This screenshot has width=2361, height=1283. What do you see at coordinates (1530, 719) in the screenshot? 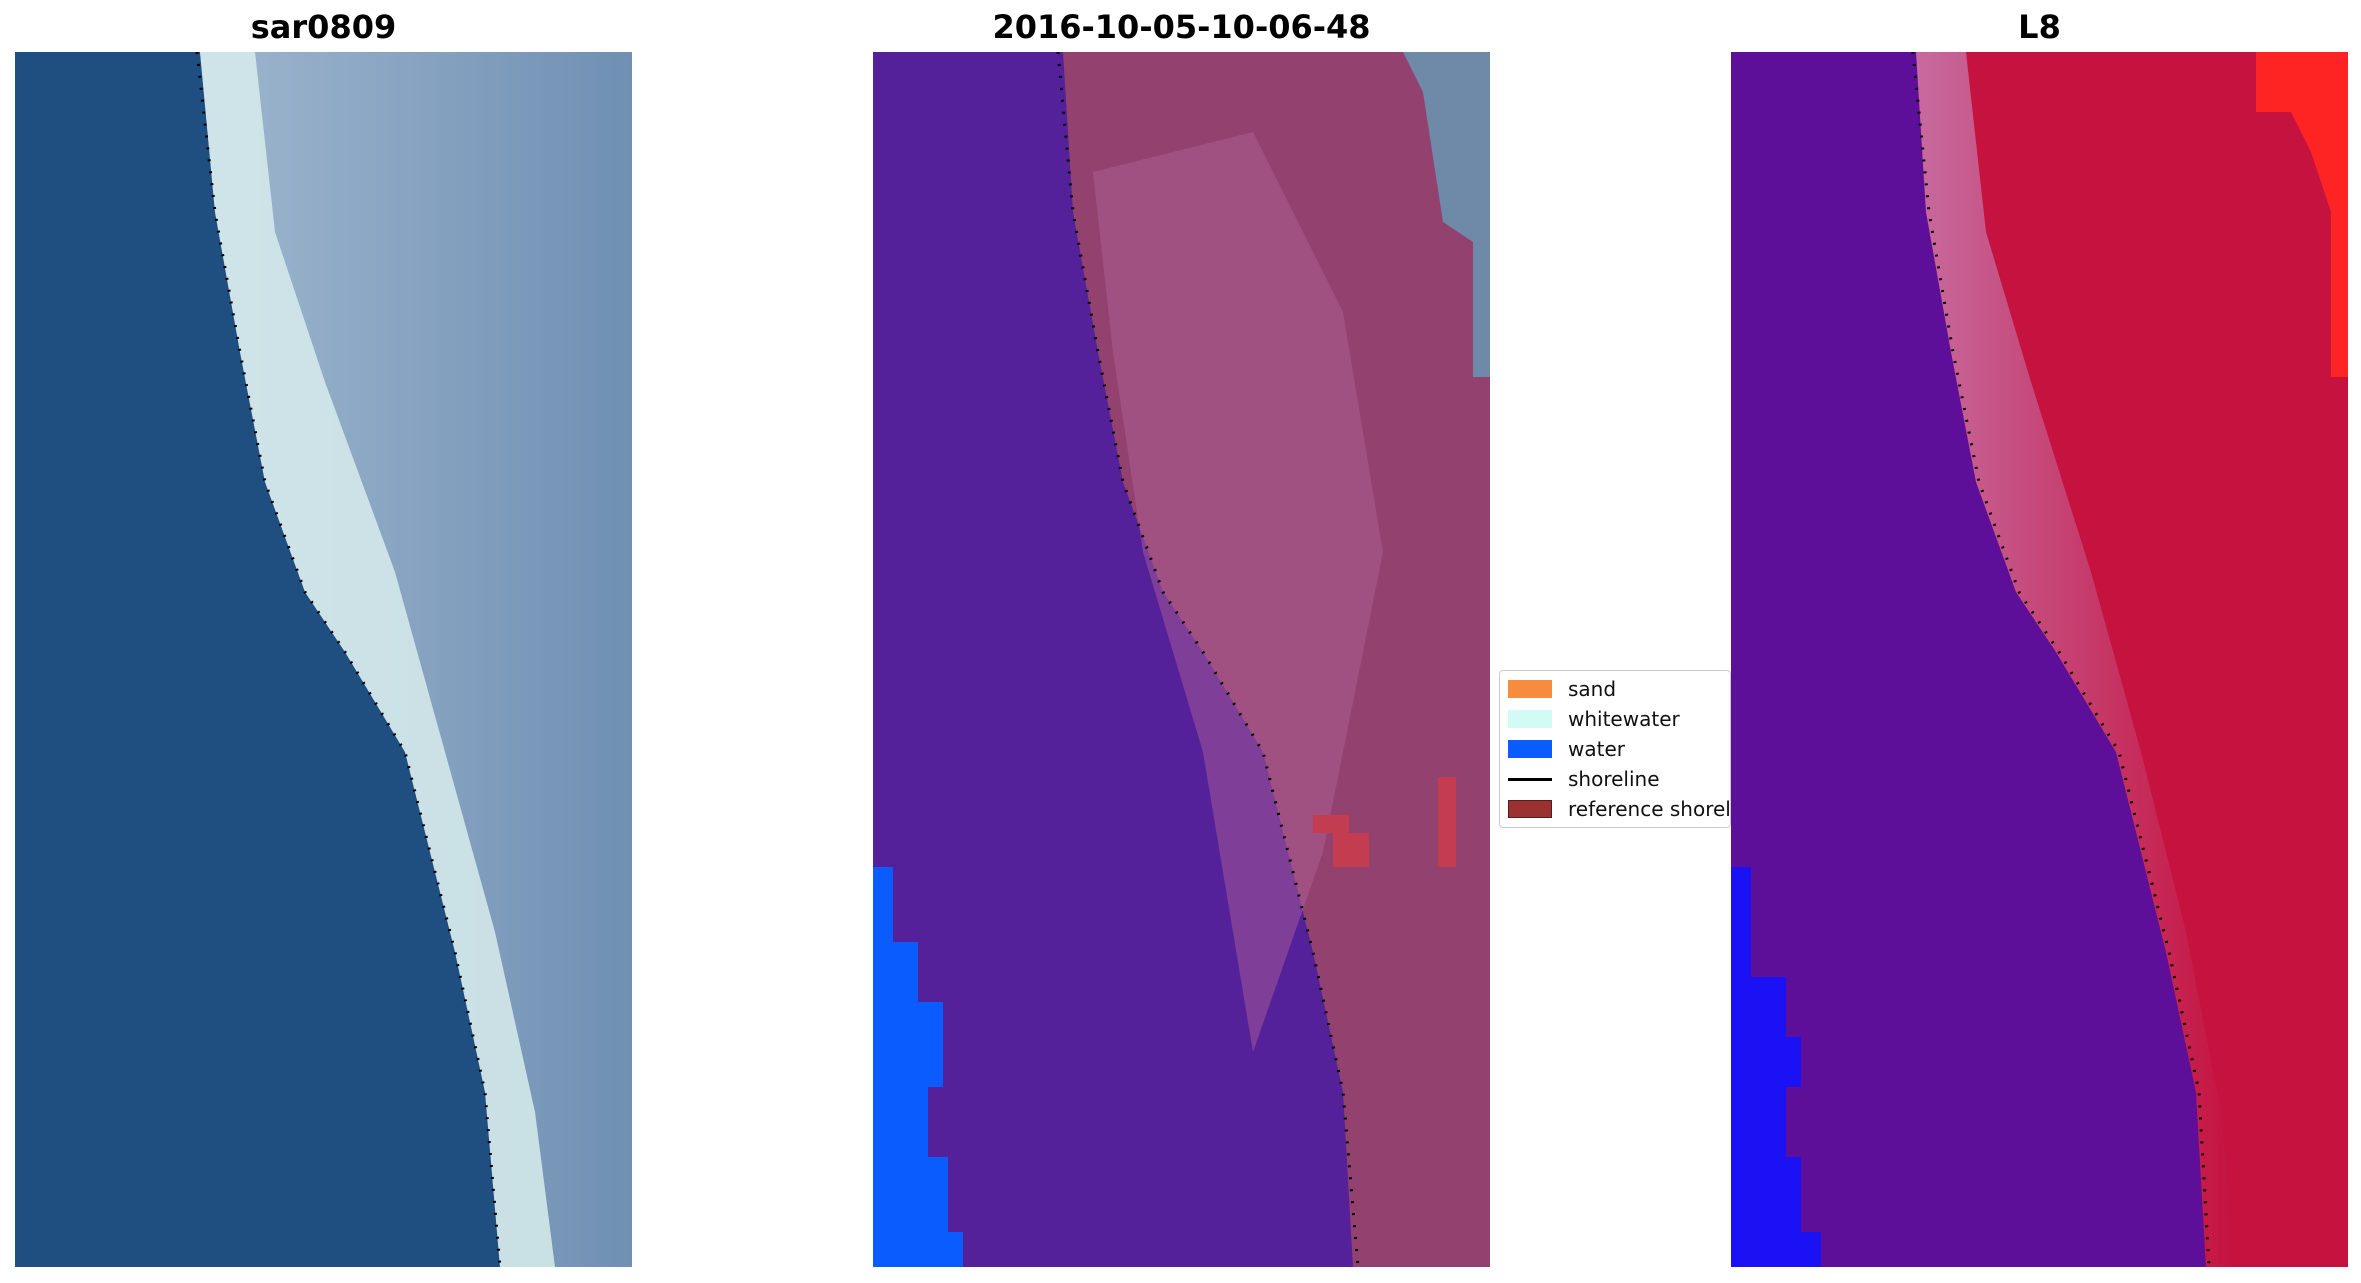
I see `legend-swatch-whitewater` at bounding box center [1530, 719].